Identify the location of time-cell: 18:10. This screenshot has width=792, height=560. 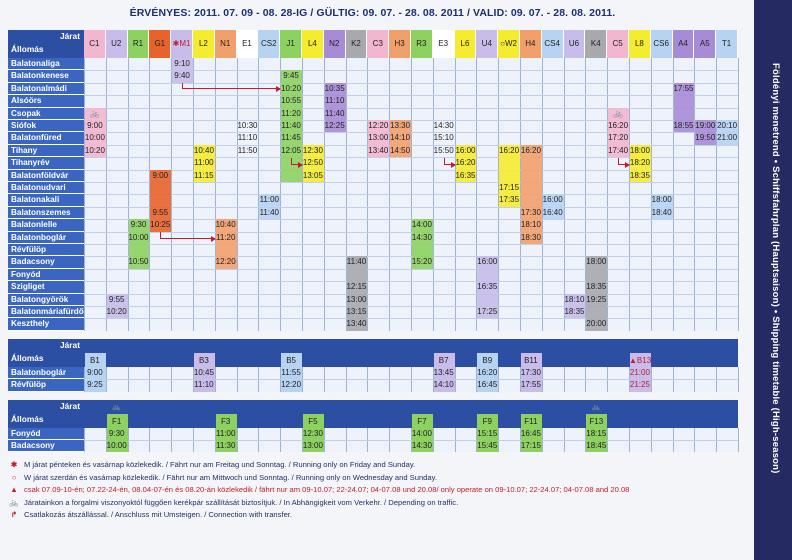
(574, 299).